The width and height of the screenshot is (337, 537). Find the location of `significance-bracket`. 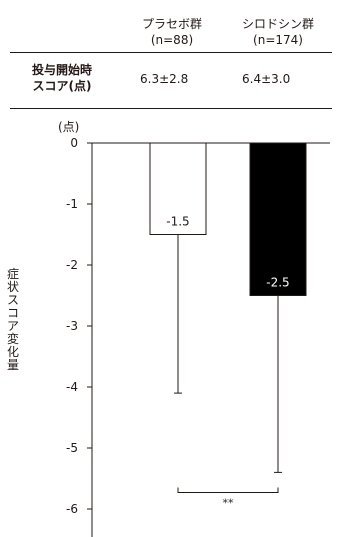

significance-bracket is located at coordinates (228, 490).